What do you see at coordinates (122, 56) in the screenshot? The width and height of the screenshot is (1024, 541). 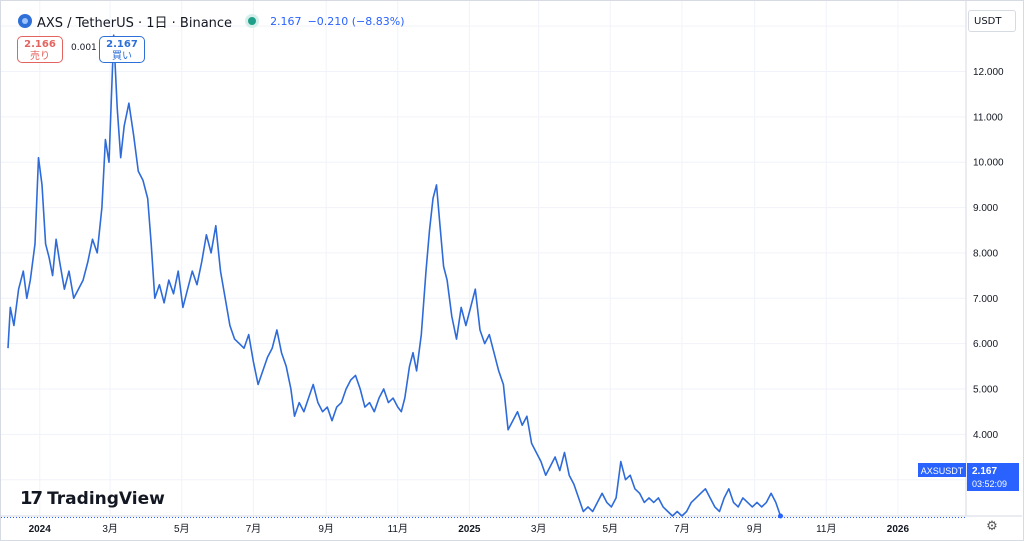 I see `buy-label: 買い` at bounding box center [122, 56].